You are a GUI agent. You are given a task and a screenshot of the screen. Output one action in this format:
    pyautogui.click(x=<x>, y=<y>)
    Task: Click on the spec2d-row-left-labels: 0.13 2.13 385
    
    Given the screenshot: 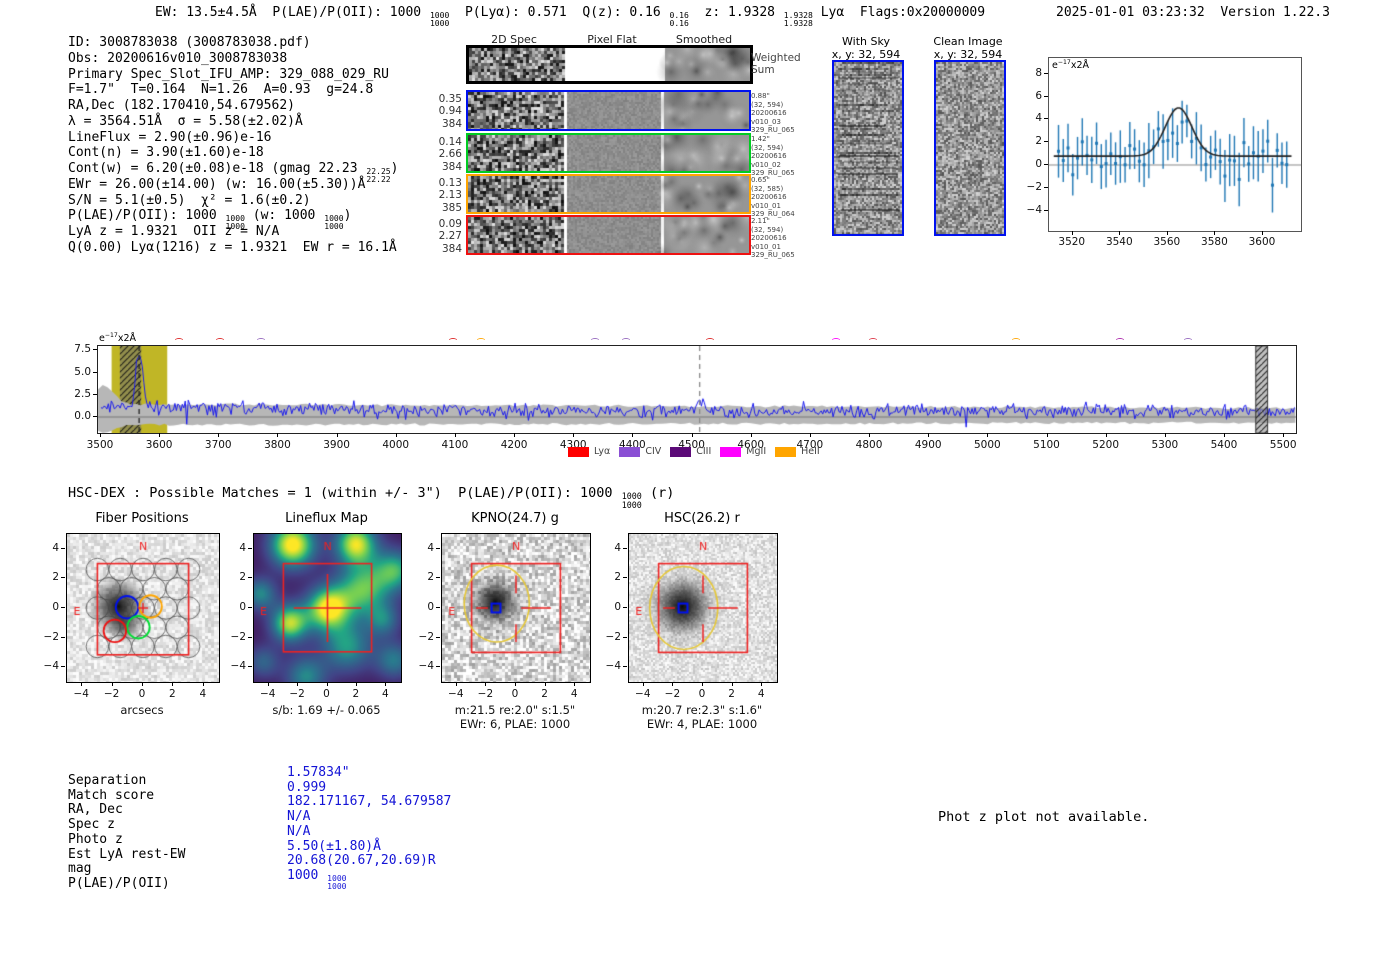 What is the action you would take?
    pyautogui.click(x=450, y=195)
    